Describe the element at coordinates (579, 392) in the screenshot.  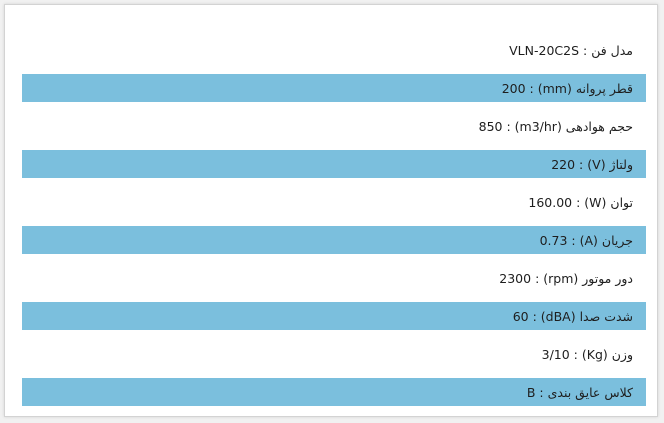
I see `spec-insulation-class-text: کلاس عایق بندی : B` at that location.